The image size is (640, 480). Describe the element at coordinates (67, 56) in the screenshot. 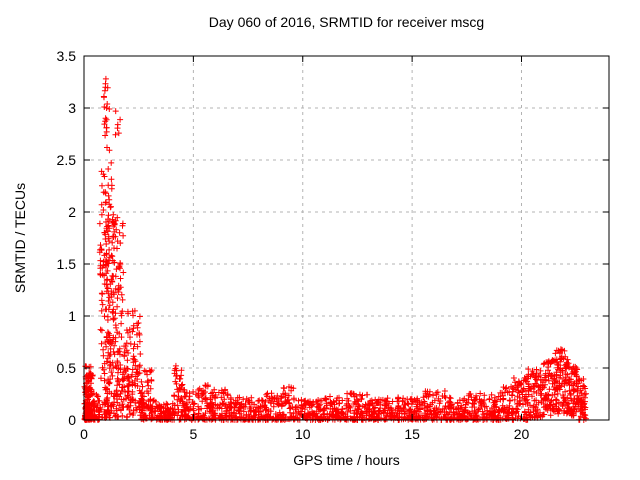

I see `y-tick-label: 3.5` at that location.